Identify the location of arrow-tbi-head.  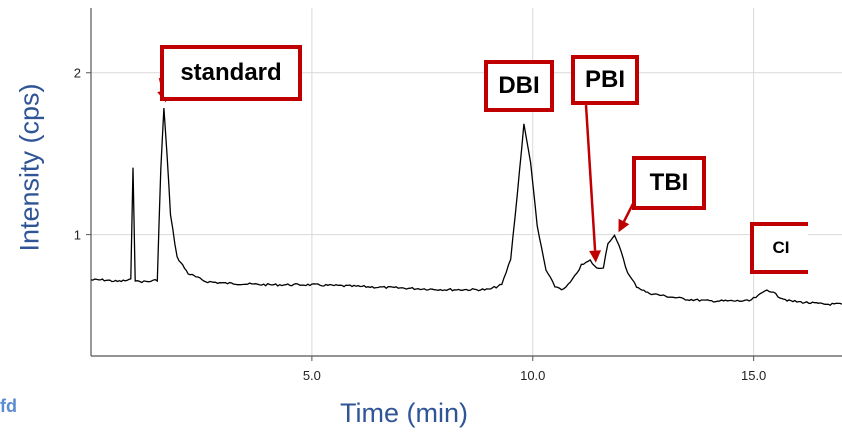
(624, 225).